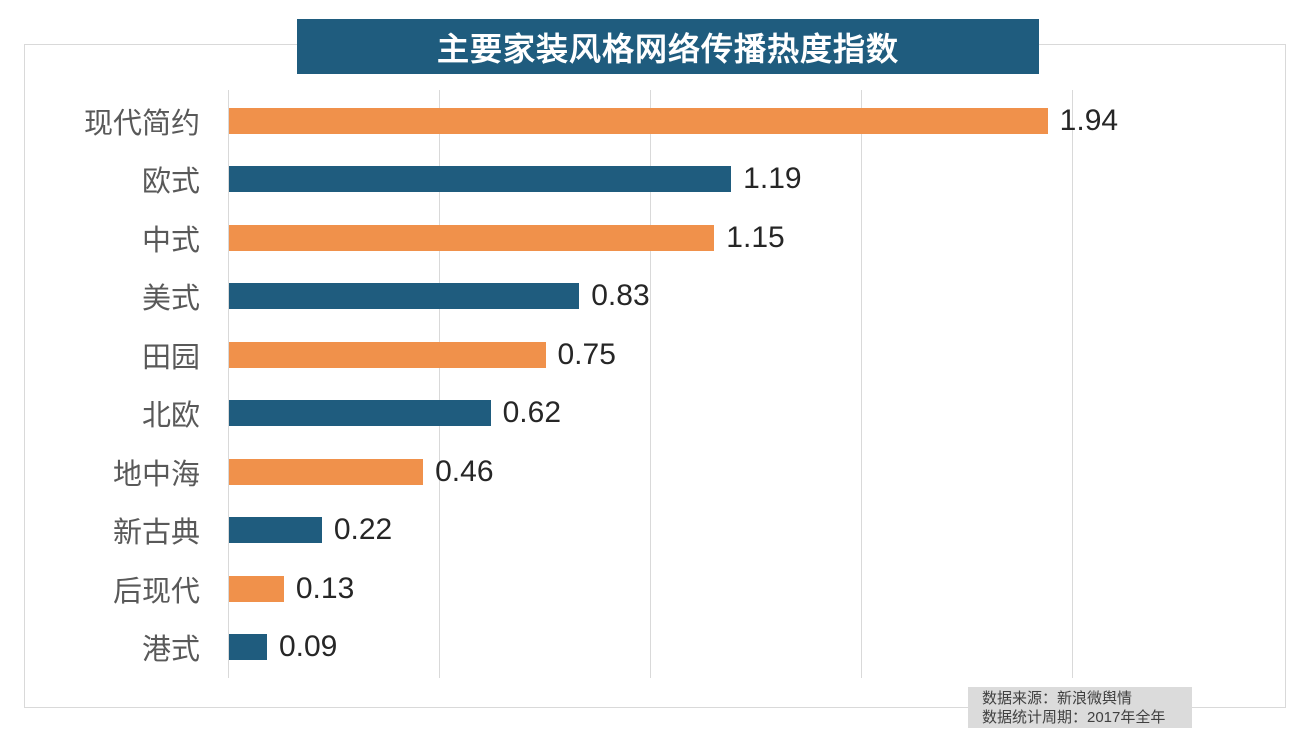  I want to click on gridline-x-0.5, so click(439, 384).